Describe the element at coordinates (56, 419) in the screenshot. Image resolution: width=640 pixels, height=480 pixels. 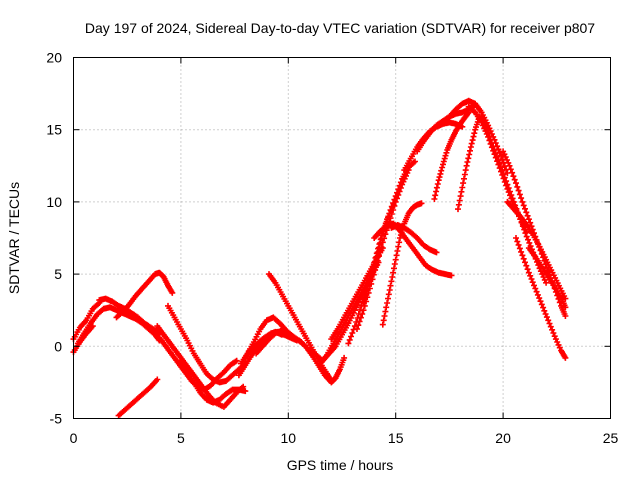
I see `y-tick-label: -5` at that location.